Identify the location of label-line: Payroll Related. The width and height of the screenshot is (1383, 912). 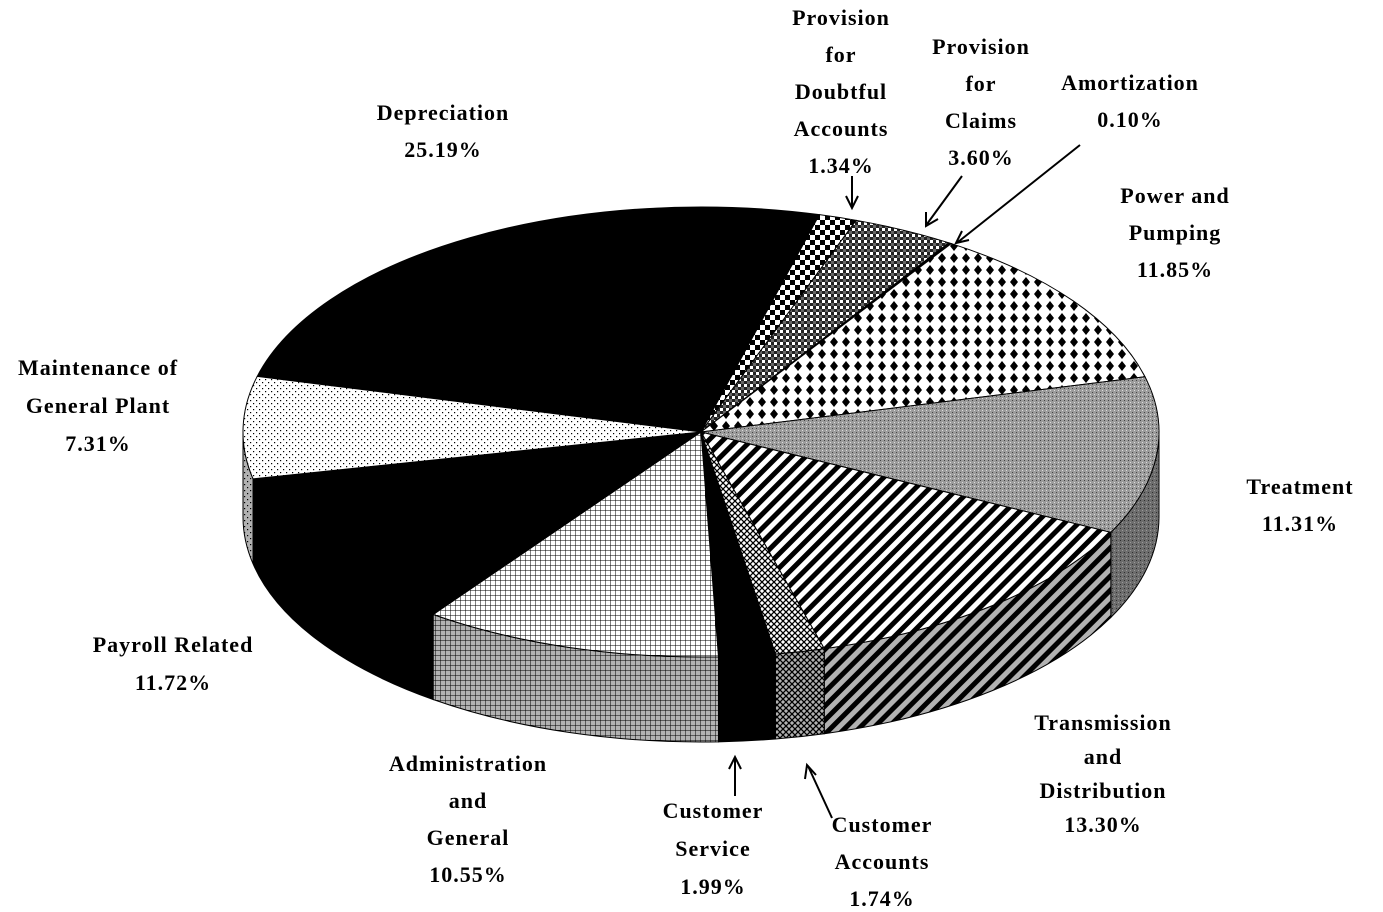
(173, 644).